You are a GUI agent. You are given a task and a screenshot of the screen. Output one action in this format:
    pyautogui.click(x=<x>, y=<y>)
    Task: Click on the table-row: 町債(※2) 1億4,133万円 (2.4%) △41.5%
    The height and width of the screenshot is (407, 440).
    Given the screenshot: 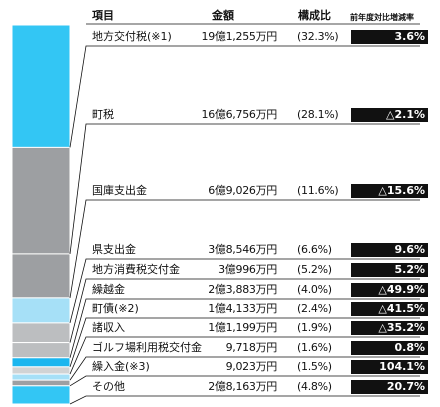 What is the action you would take?
    pyautogui.click(x=263, y=309)
    